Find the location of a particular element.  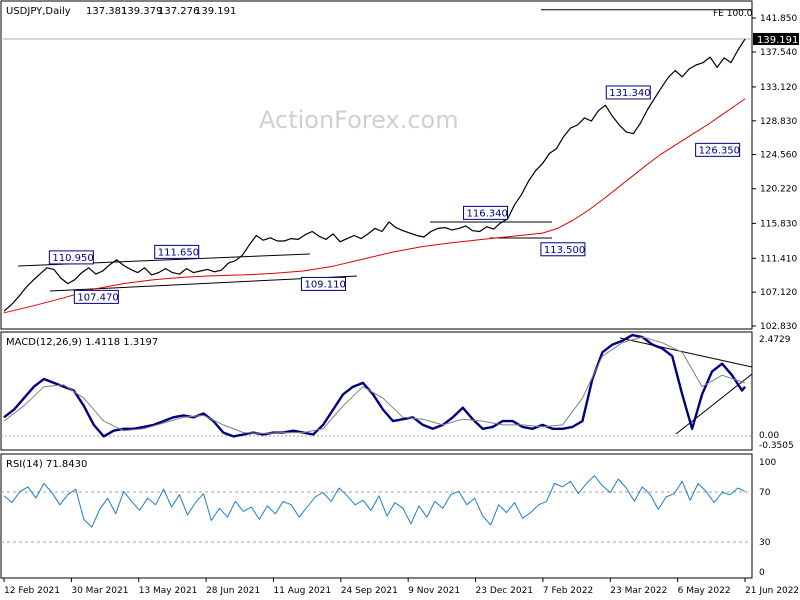

price-ytick-label: 115.830 is located at coordinates (778, 224).